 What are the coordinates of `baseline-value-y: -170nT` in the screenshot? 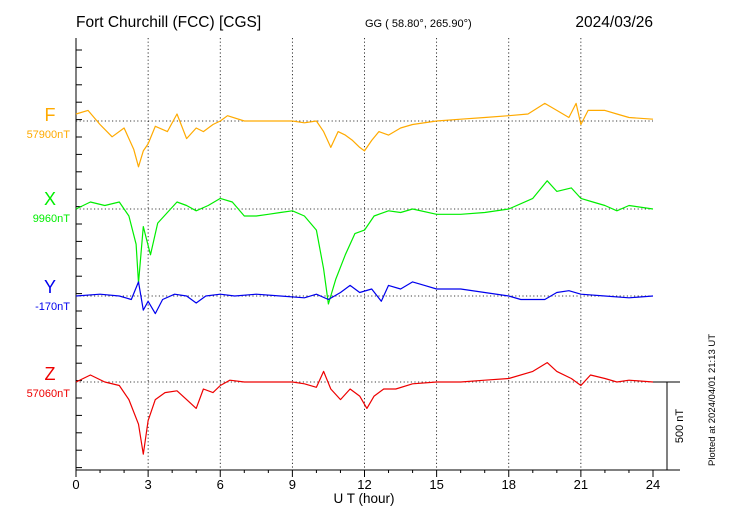 It's located at (52, 307).